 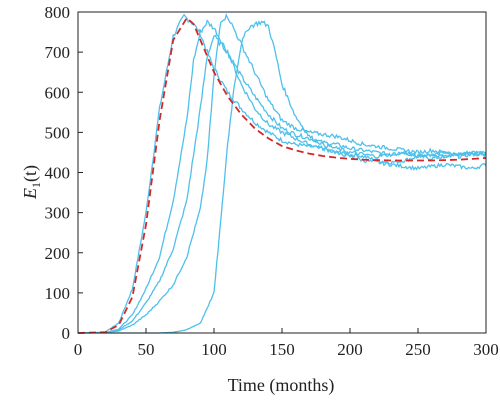 I want to click on y-tick-label: 500, so click(x=58, y=132).